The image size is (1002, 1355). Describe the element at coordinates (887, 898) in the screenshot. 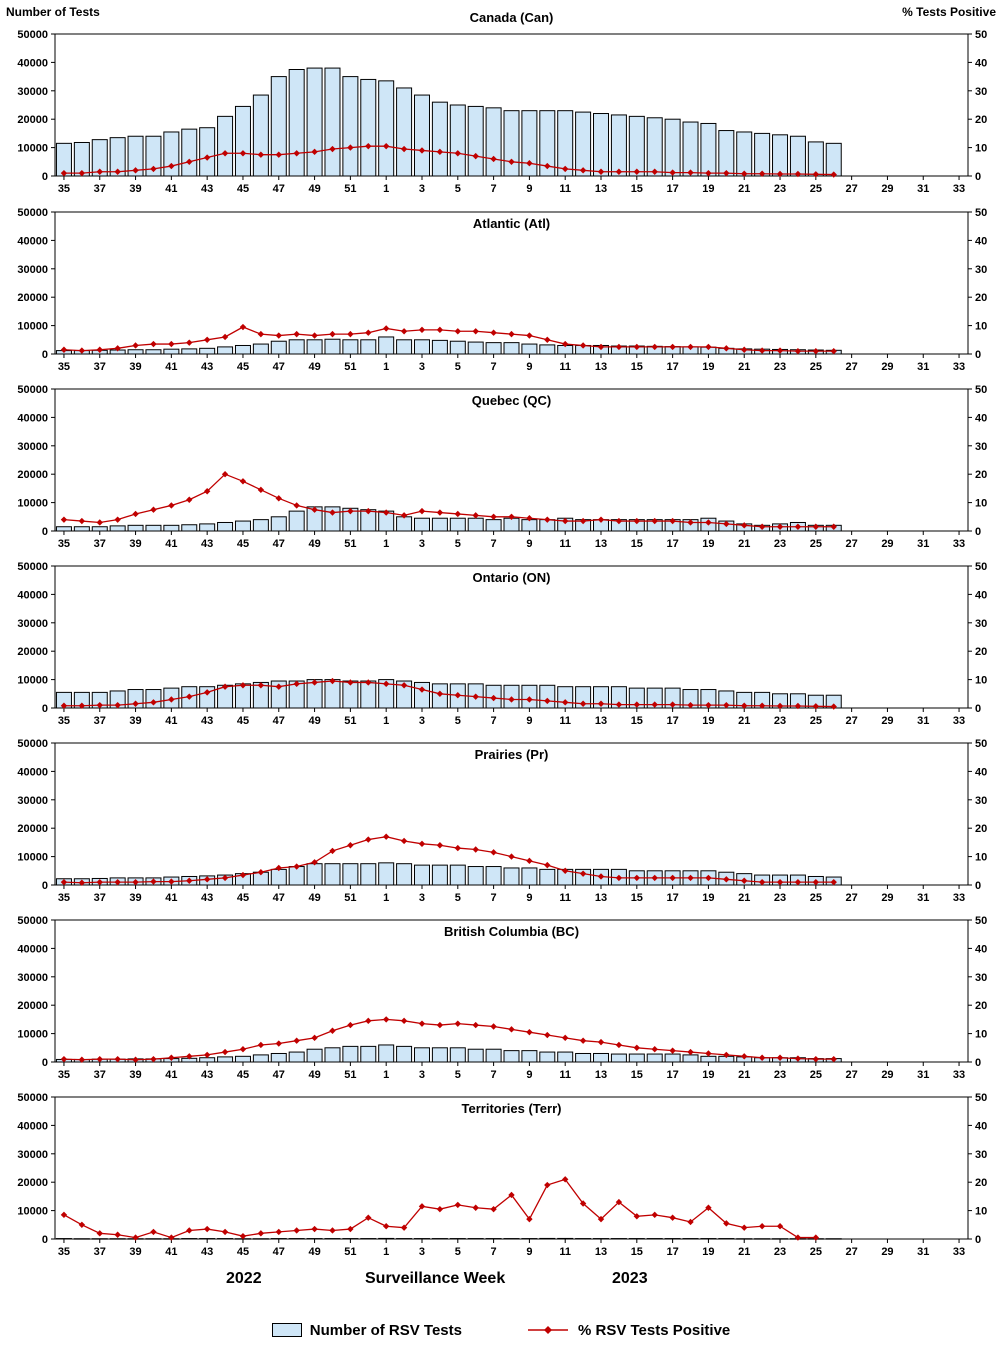

I see `x-axis-tick-label: 29` at that location.